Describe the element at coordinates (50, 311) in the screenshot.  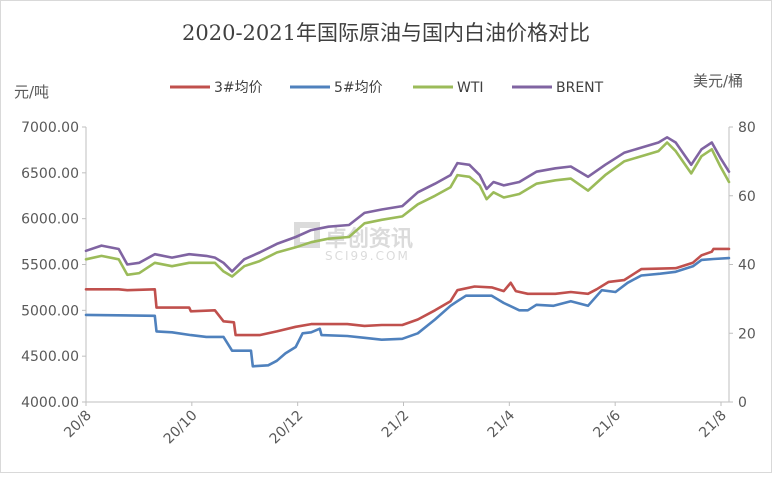
I see `left-tick-label: 5000.00` at that location.